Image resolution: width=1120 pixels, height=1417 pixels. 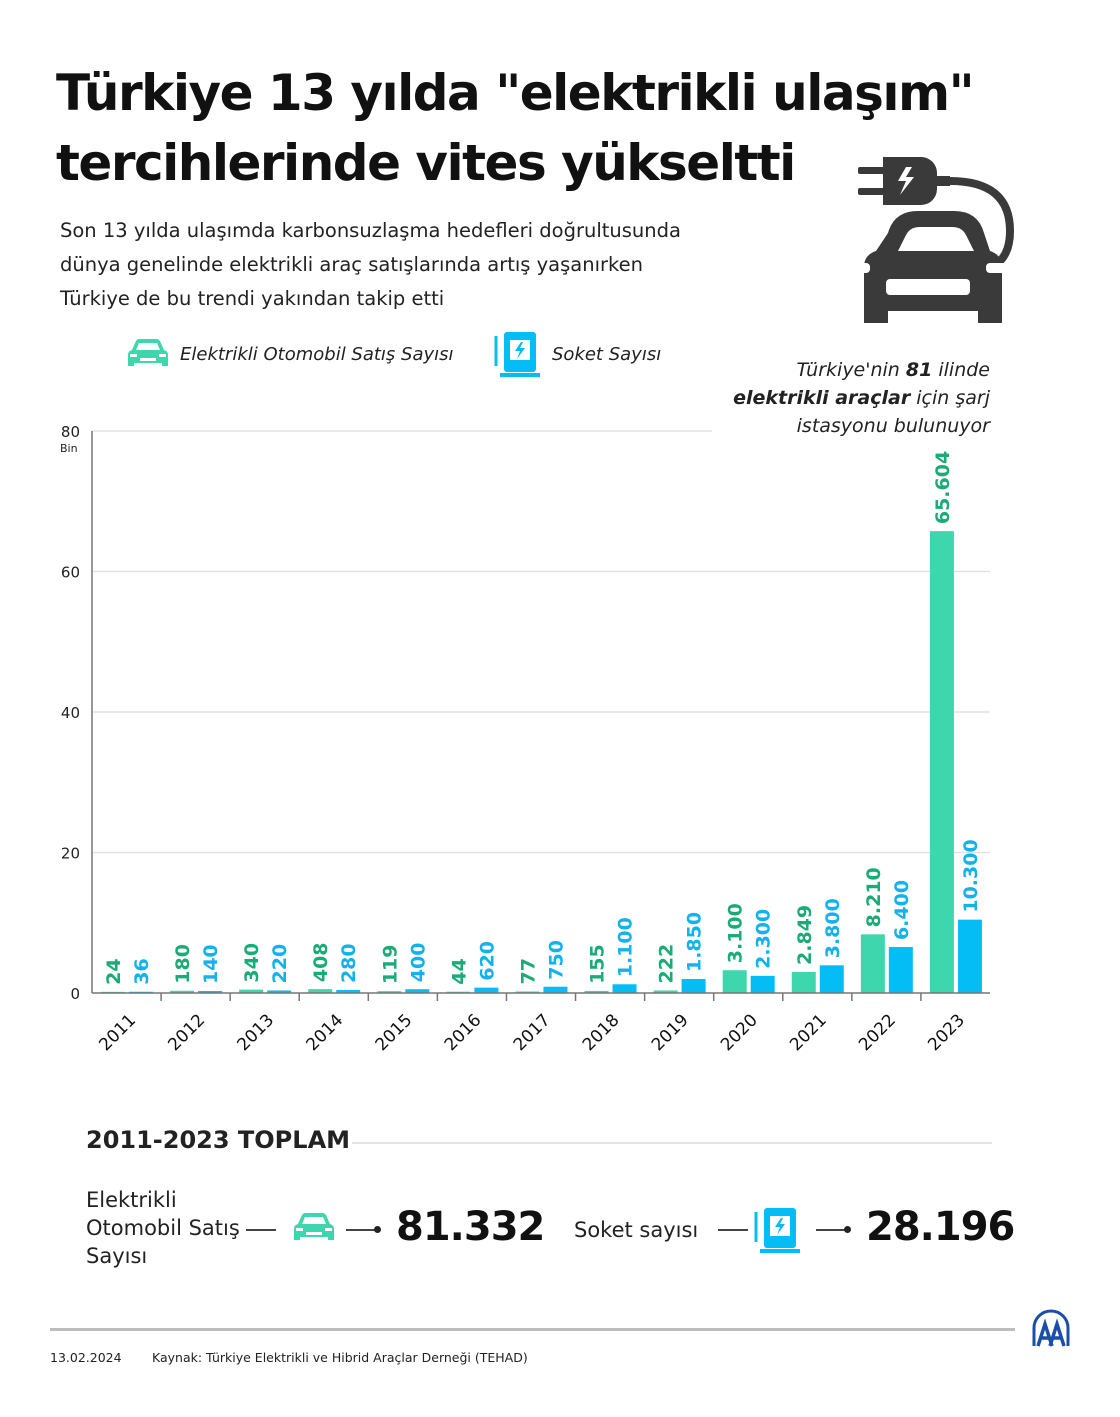 What do you see at coordinates (762, 984) in the screenshot?
I see `bar-socket-2020` at bounding box center [762, 984].